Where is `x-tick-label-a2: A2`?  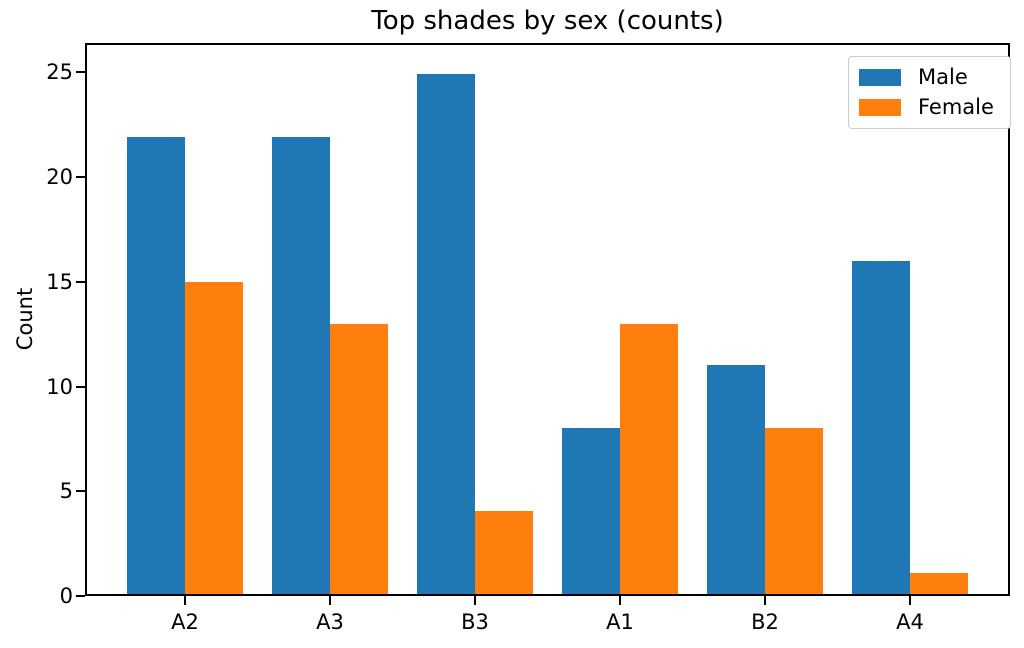
x-tick-label-a2: A2 is located at coordinates (185, 622).